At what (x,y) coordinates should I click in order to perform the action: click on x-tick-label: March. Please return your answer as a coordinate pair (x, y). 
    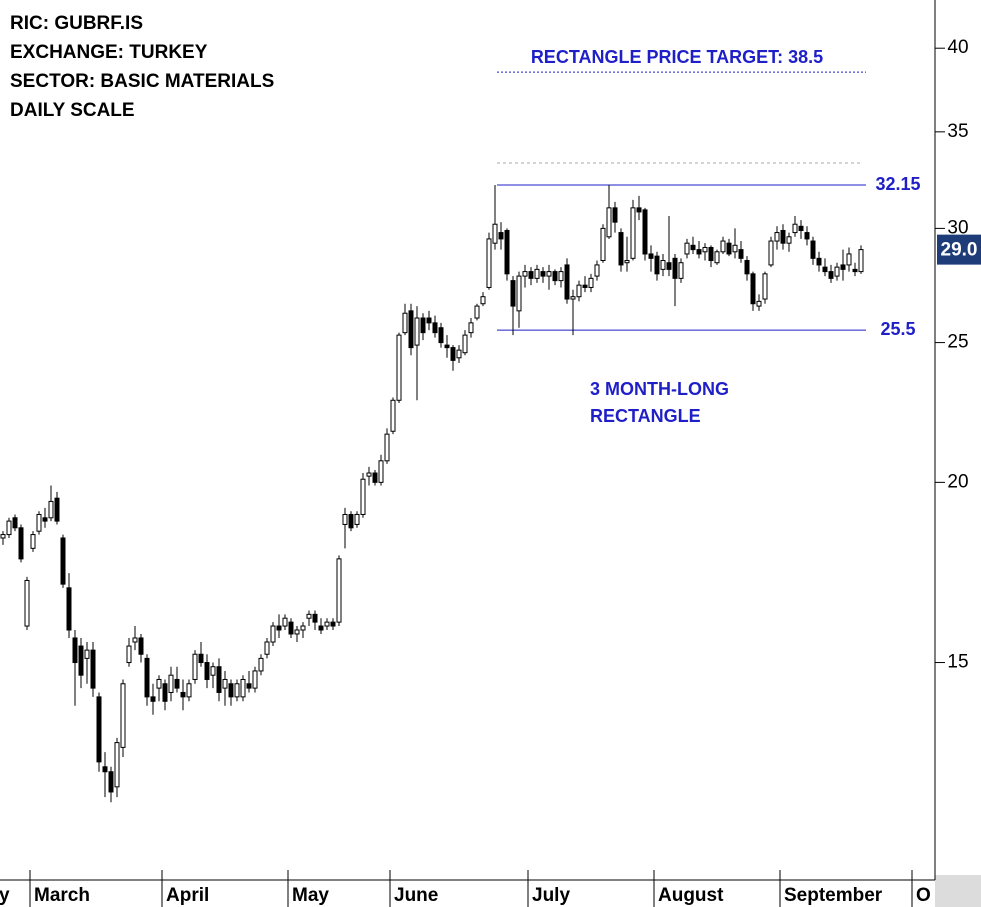
    Looking at the image, I should click on (62, 895).